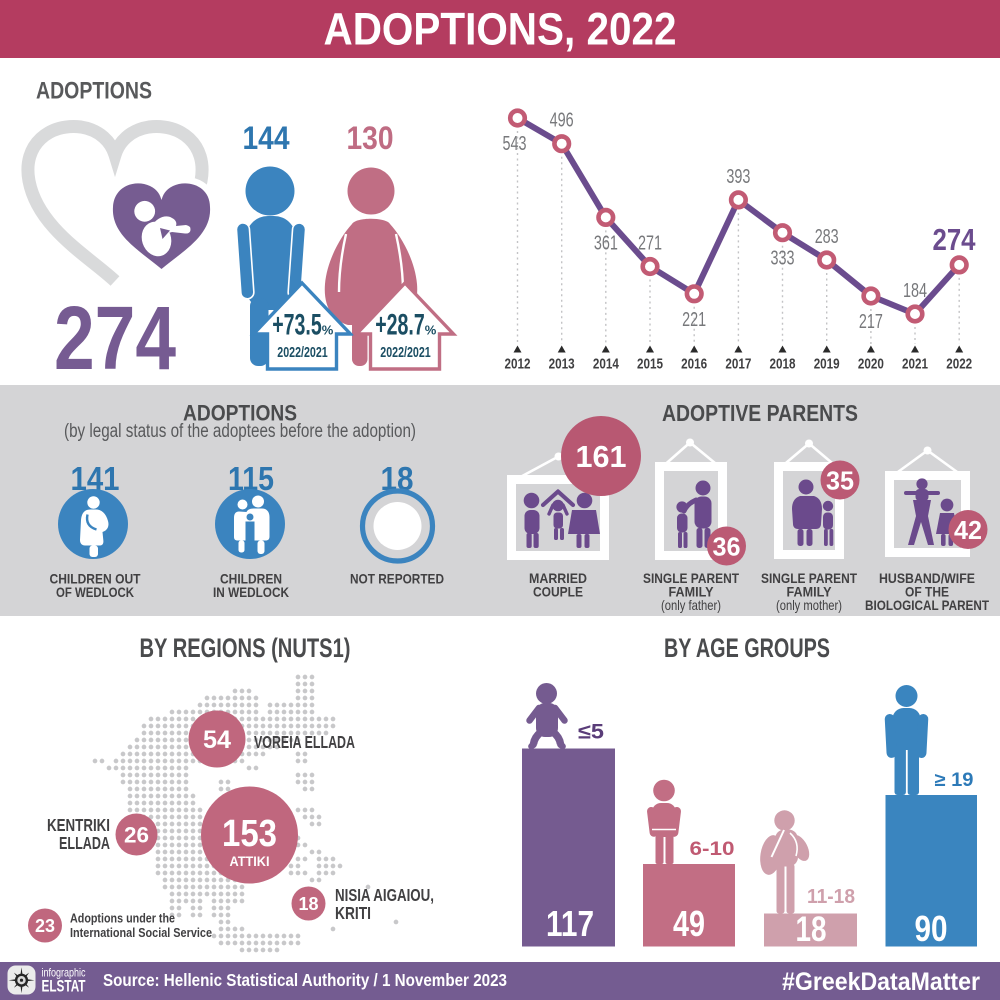 The width and height of the screenshot is (1000, 1000). Describe the element at coordinates (558, 592) in the screenshot. I see `svg-text: COUPLE` at that location.